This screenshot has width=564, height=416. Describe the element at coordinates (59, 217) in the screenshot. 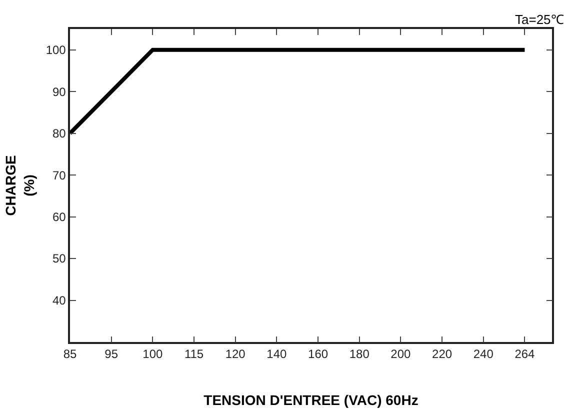

I see `y-tick-label: 60` at that location.